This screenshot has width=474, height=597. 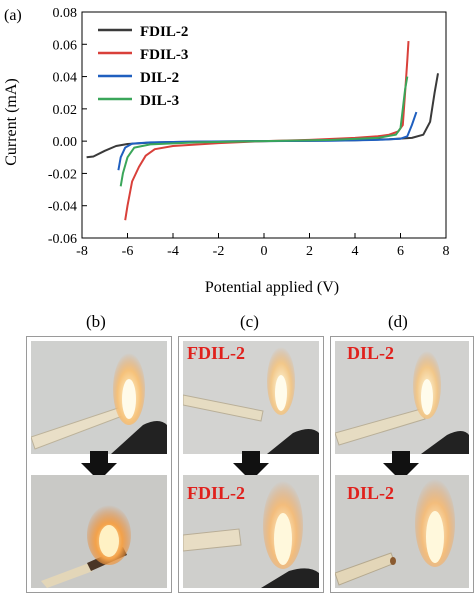 I want to click on y-tick-label: -0.06, so click(x=62, y=239).